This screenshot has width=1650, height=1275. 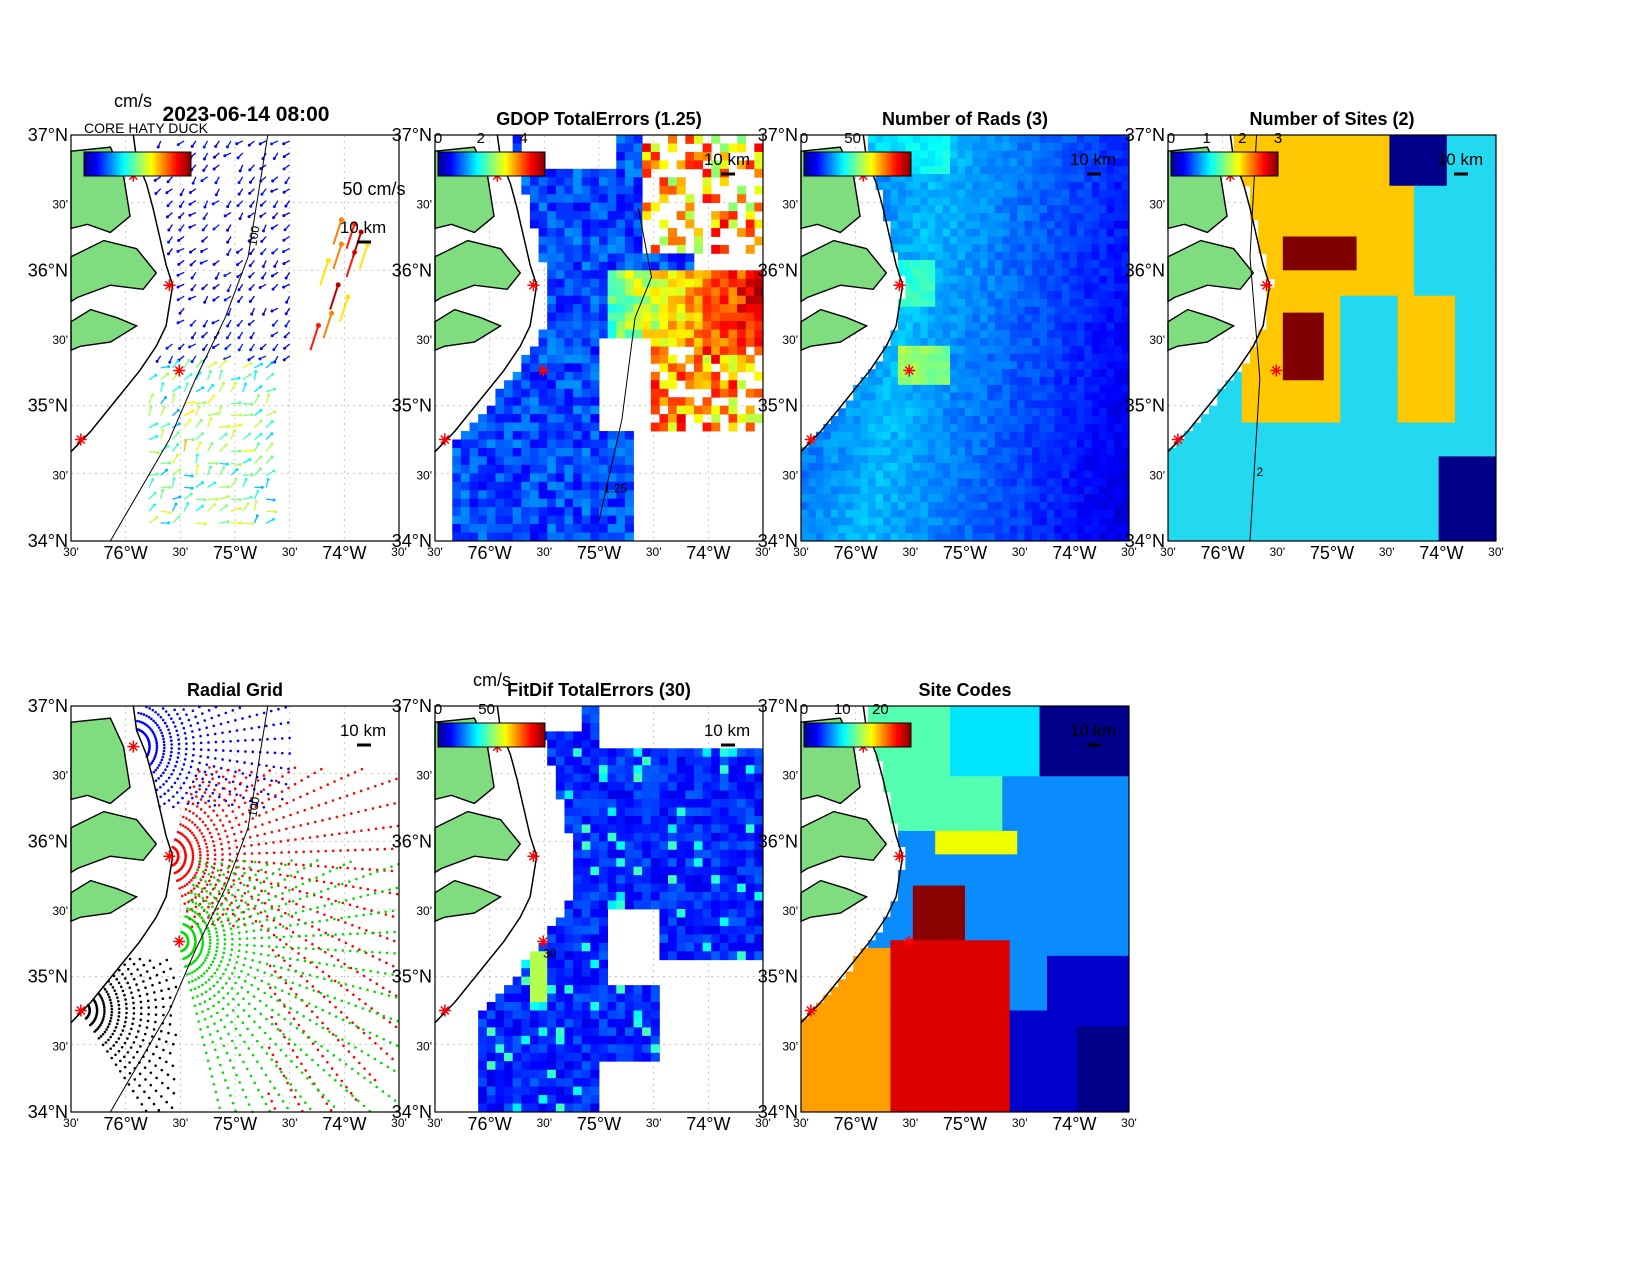 What do you see at coordinates (533, 285) in the screenshot?
I see `radar-site-marker` at bounding box center [533, 285].